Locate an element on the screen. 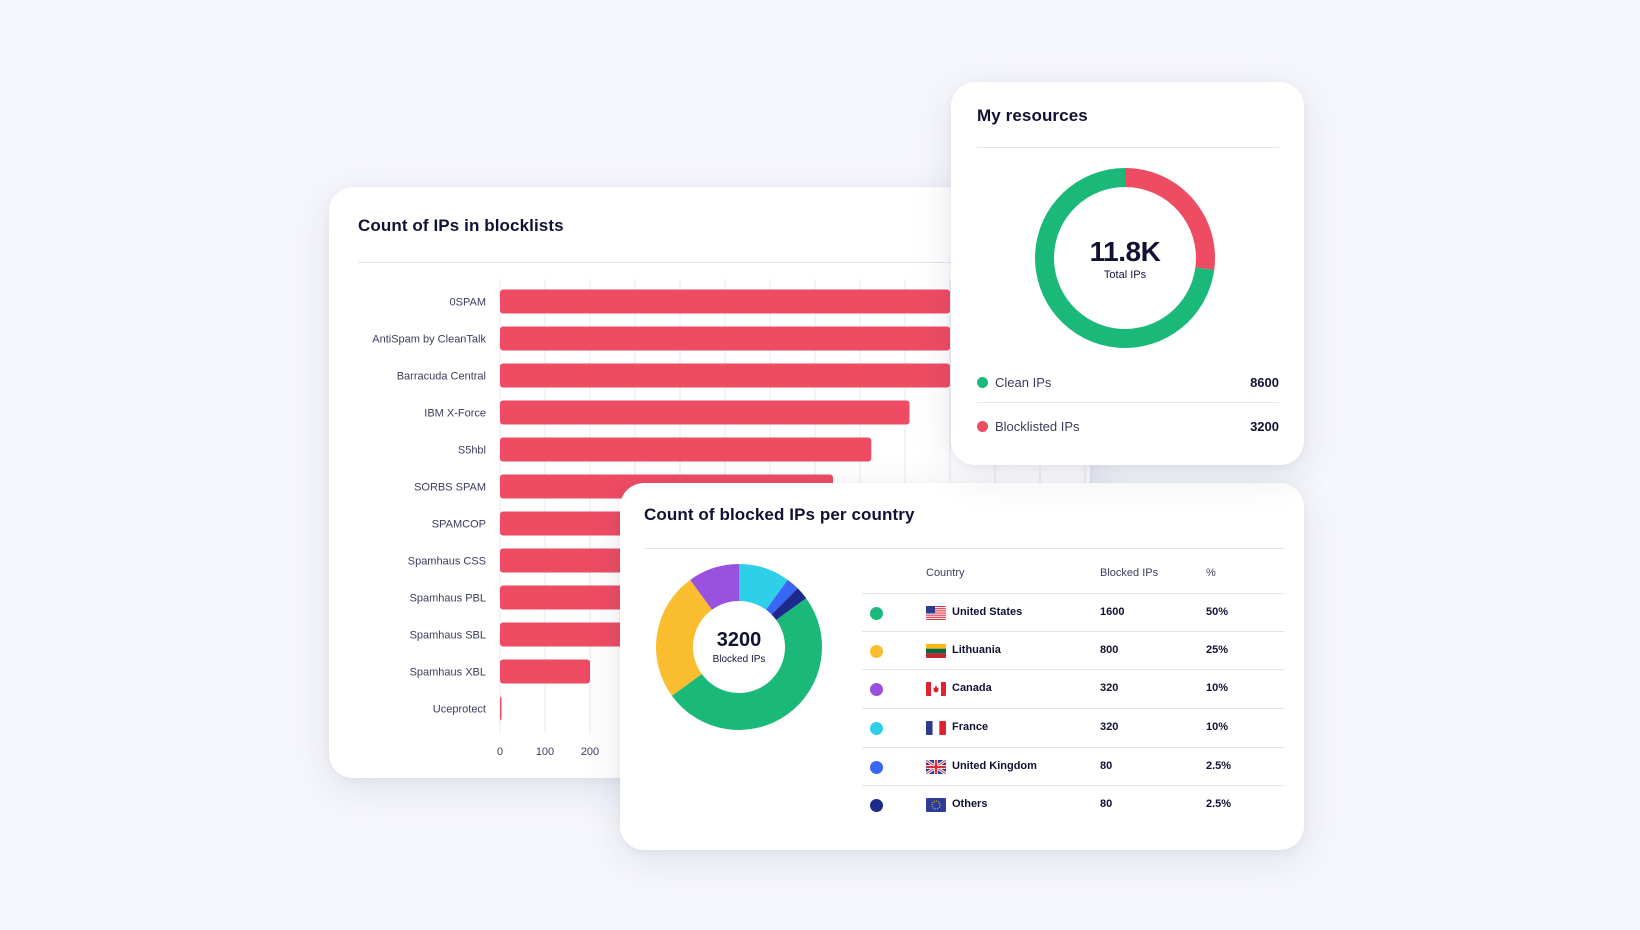 This screenshot has width=1640, height=930. bar-label: Spamhaus SBL is located at coordinates (448, 636).